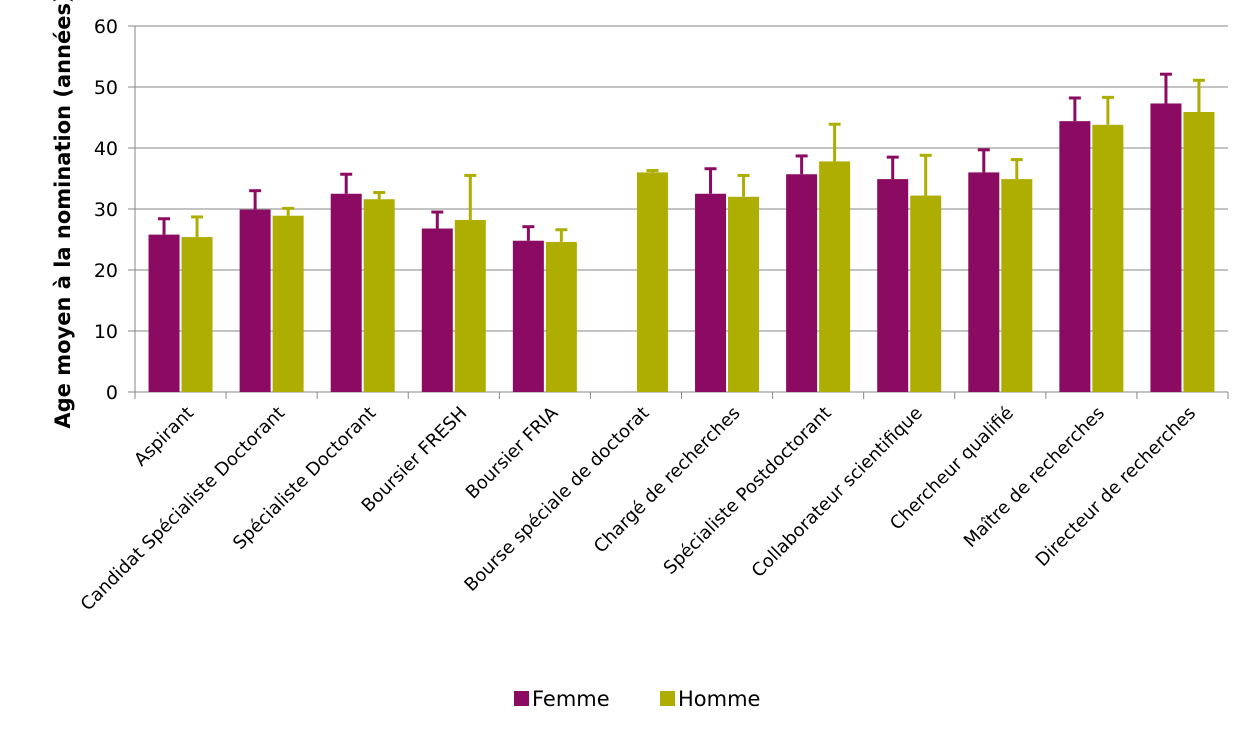  I want to click on y-tick-labels: 0 10 20 30 40 50 60, so click(106, 210).